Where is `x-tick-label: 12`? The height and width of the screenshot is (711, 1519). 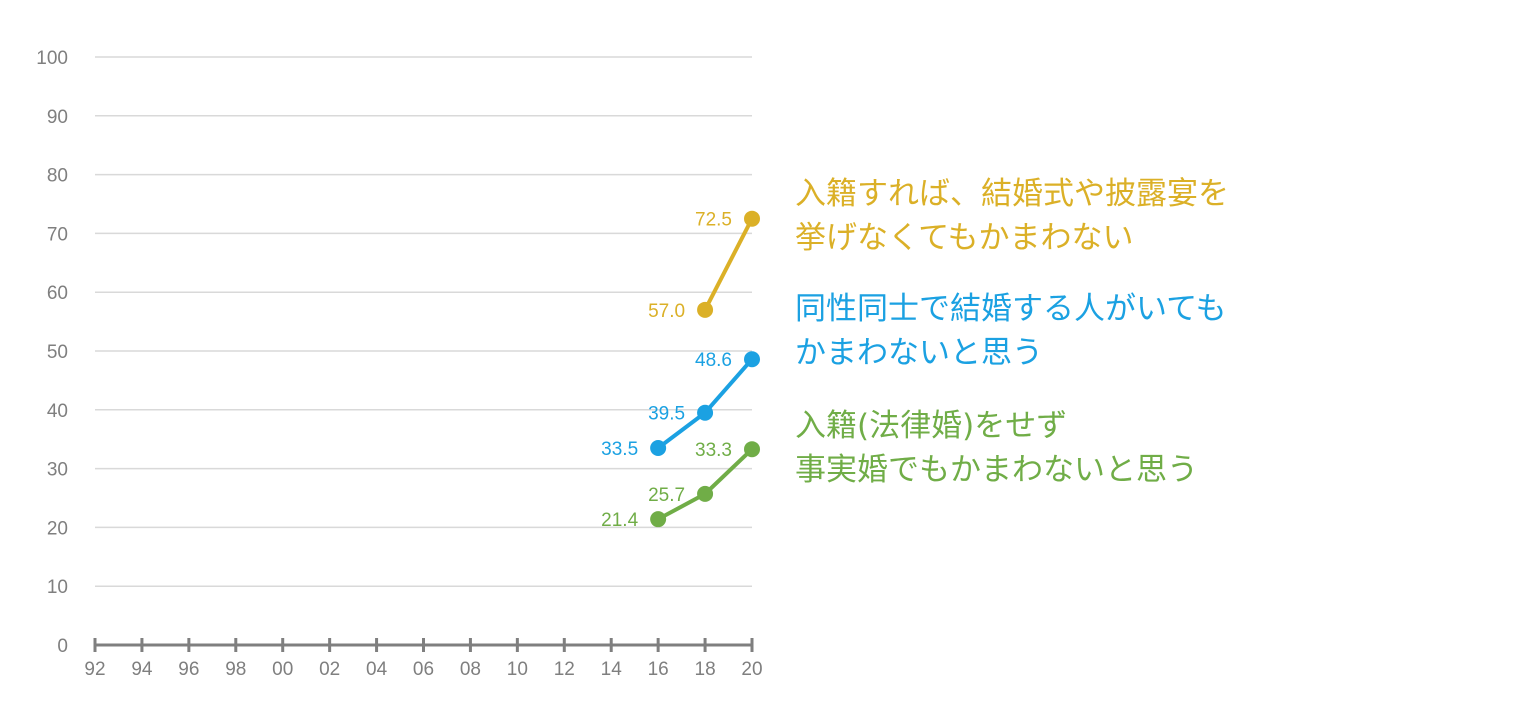 x-tick-label: 12 is located at coordinates (564, 669).